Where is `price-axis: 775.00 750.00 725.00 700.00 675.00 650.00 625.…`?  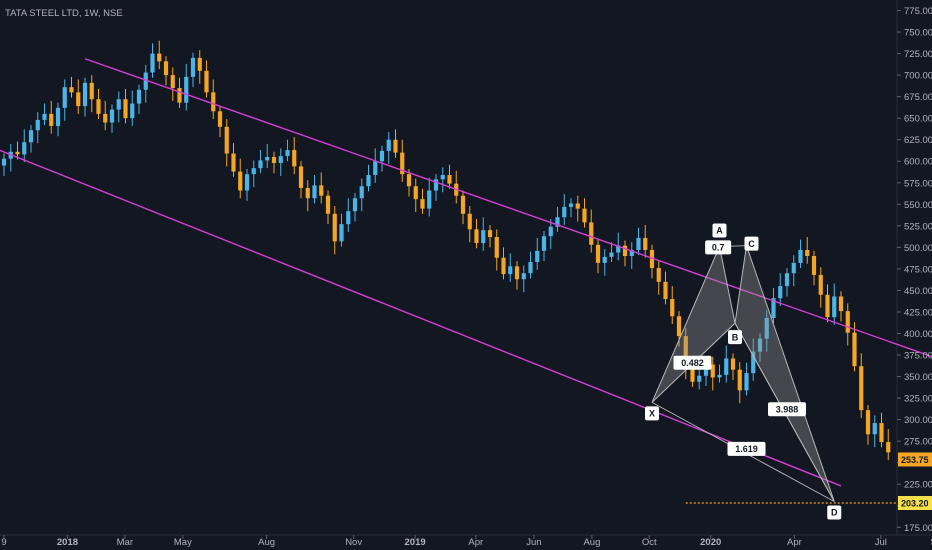
price-axis: 775.00 750.00 725.00 700.00 675.00 650.00 625.… is located at coordinates (914, 270).